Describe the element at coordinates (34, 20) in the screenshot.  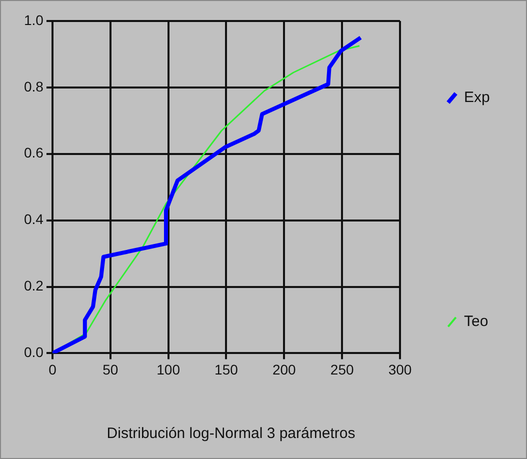
I see `y-tick-label: 1.0` at that location.